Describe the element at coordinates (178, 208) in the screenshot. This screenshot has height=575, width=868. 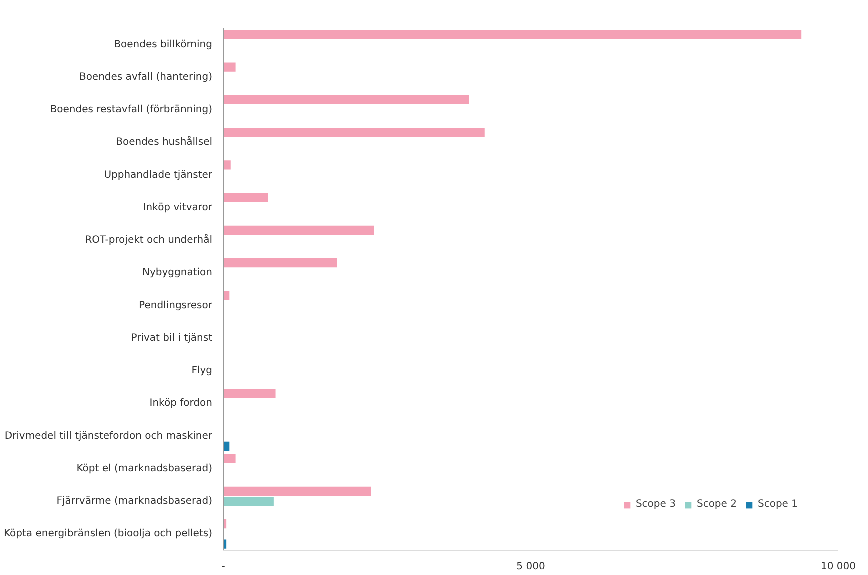
I see `y-tick-label: Inköp vitvaror` at that location.